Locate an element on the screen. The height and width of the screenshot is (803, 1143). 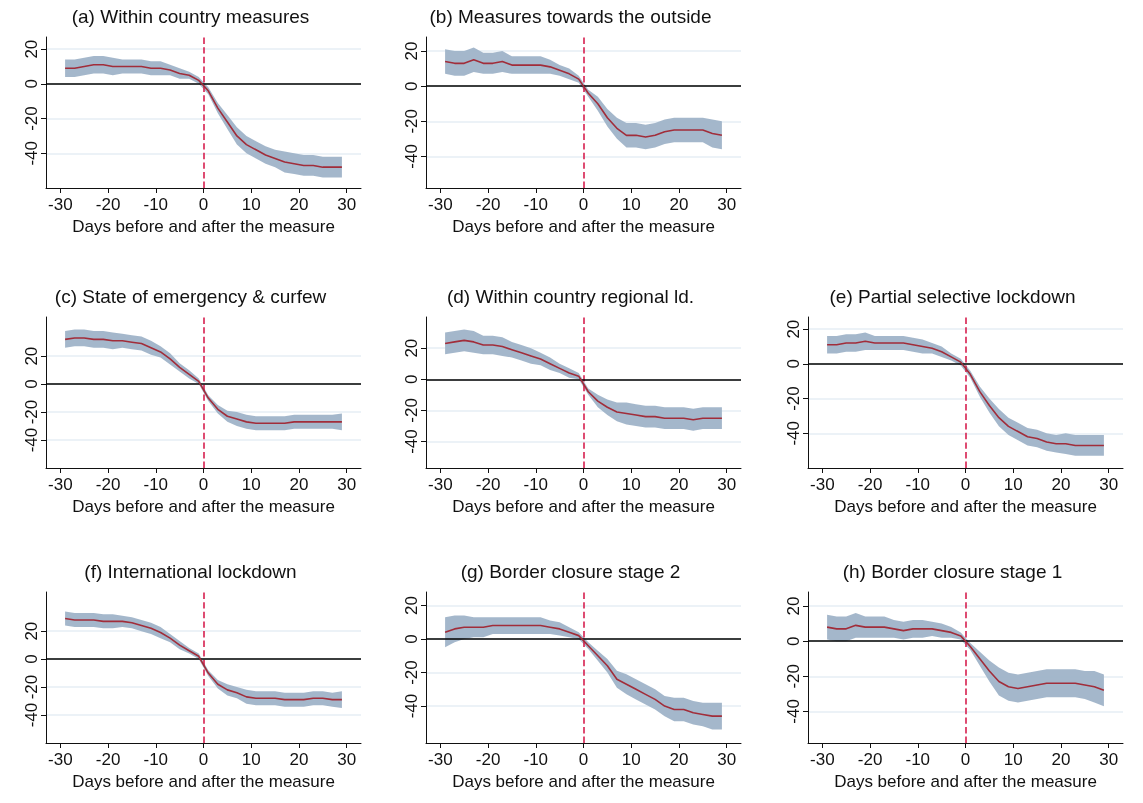
chart-title: (b) Measures towards the outside is located at coordinates (570, 16).